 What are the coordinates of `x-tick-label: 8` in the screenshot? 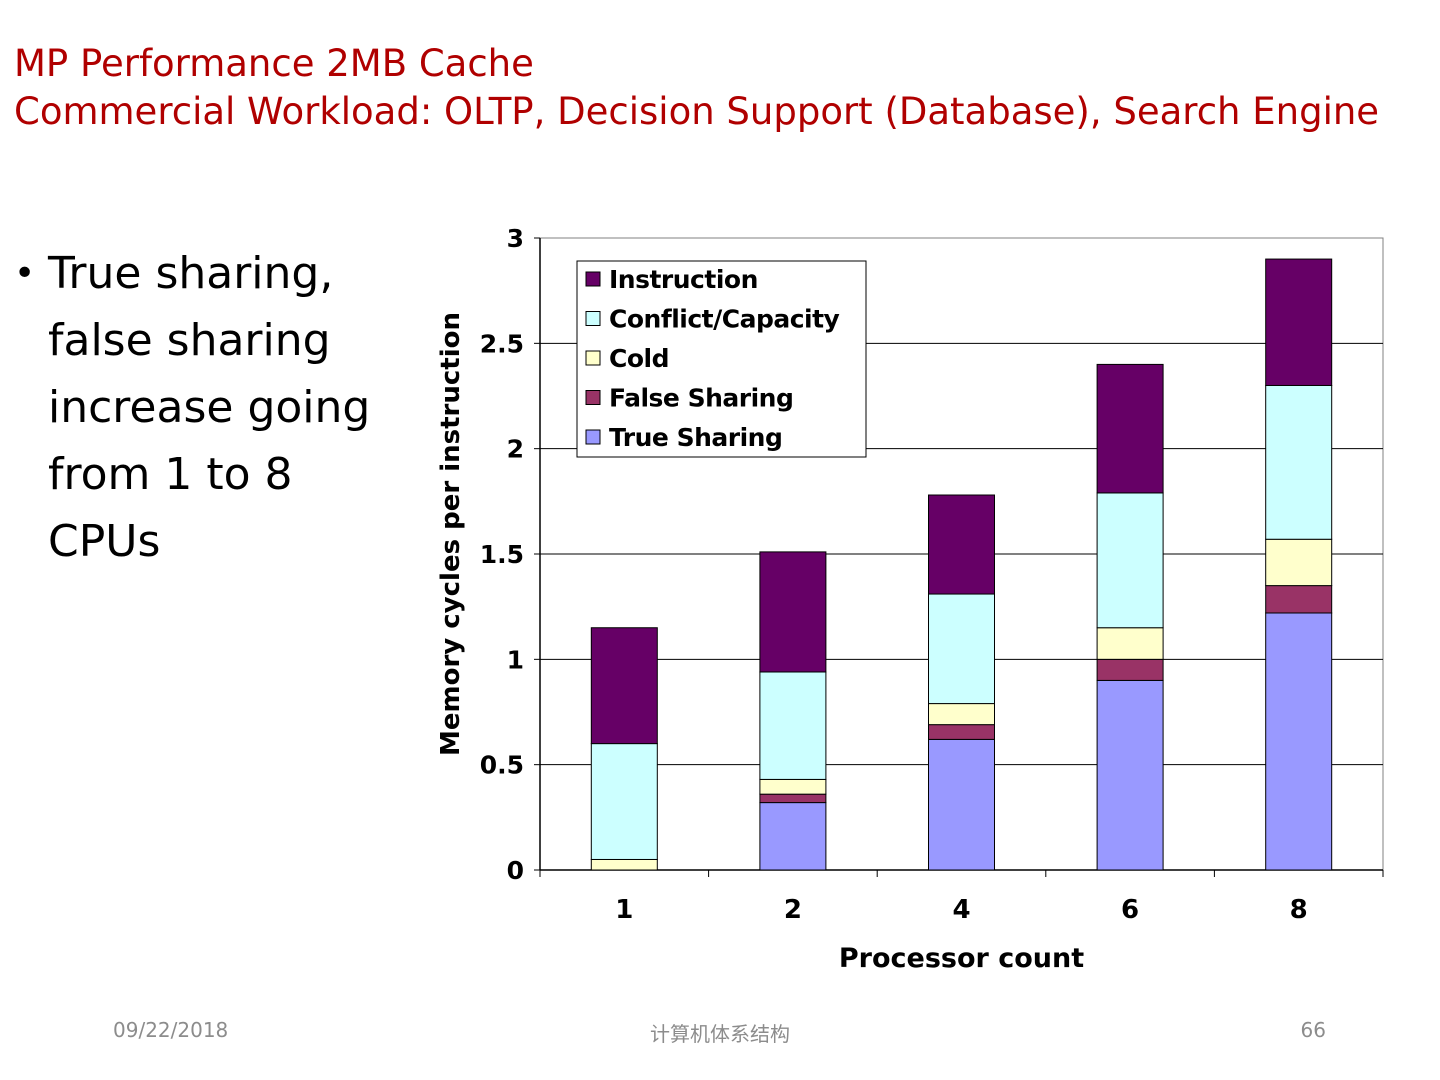 It's located at (1299, 910).